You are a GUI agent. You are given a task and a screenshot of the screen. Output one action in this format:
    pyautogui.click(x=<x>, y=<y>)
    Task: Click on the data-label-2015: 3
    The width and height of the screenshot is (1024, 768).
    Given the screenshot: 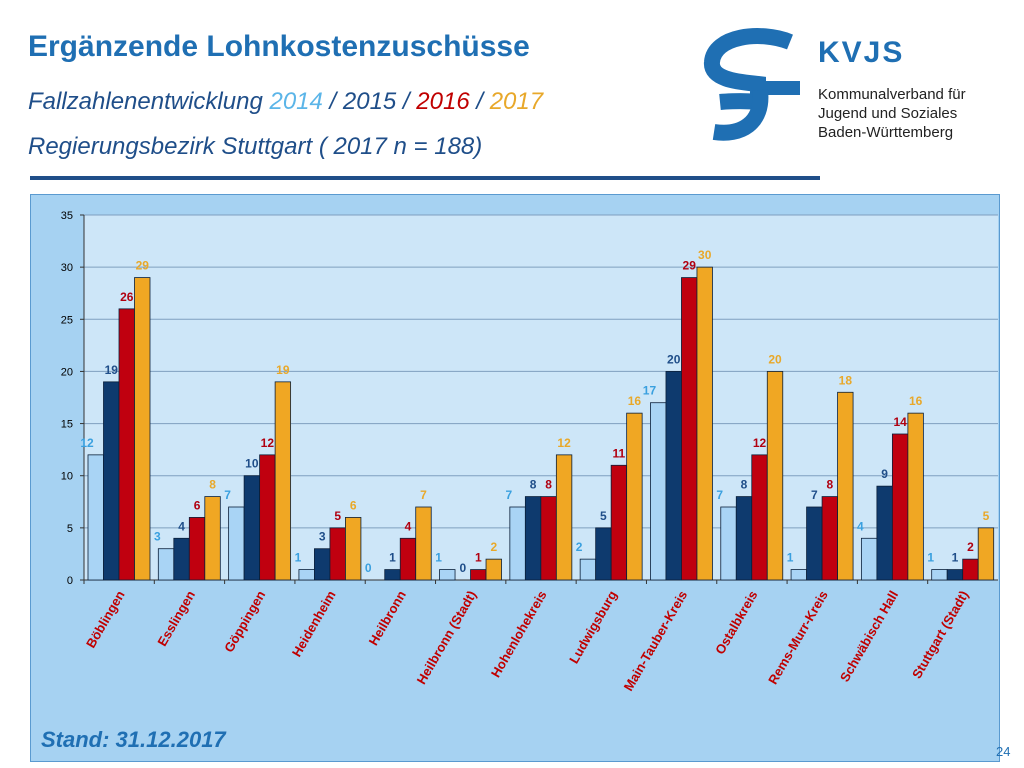 What is the action you would take?
    pyautogui.click(x=322, y=537)
    